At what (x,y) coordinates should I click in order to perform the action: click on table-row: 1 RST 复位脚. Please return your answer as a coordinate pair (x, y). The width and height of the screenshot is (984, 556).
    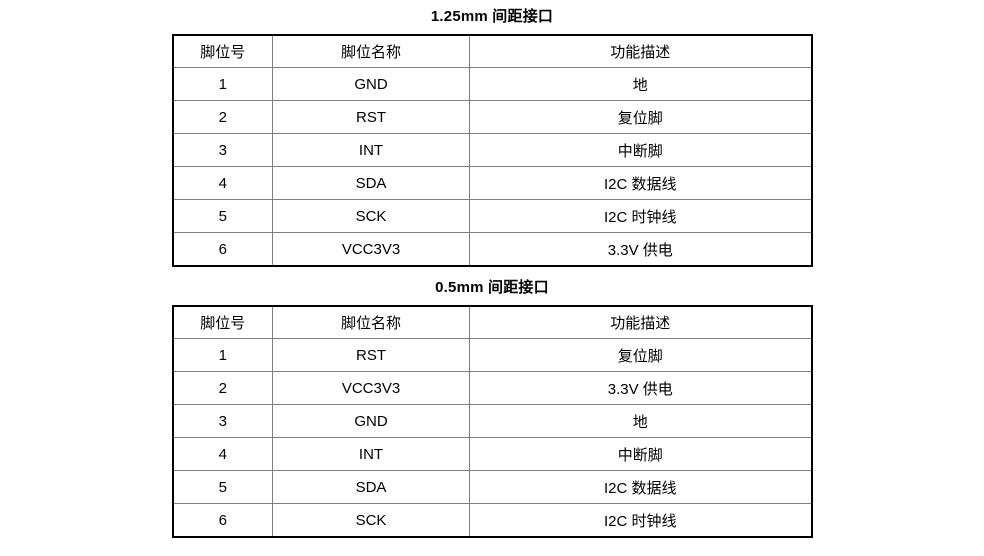
    Looking at the image, I should click on (492, 355).